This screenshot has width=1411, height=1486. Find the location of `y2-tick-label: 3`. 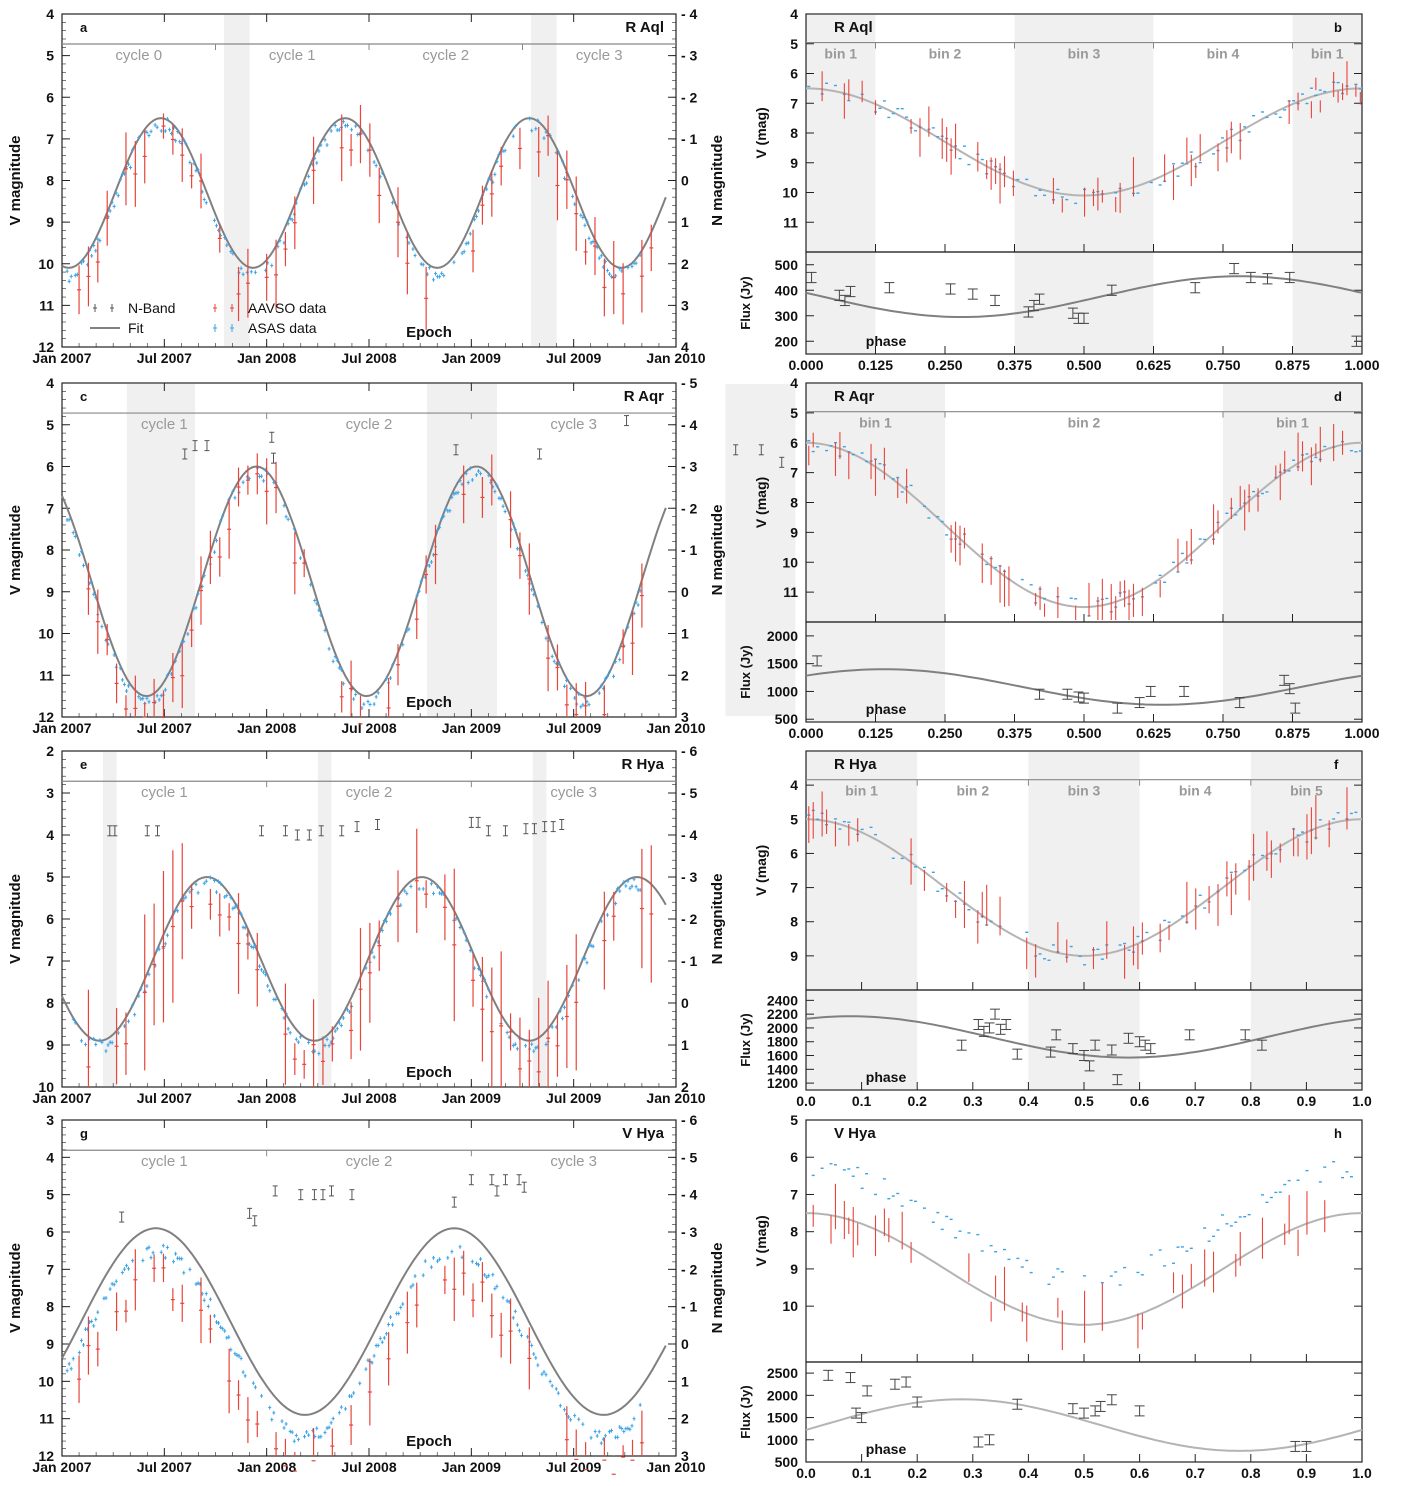

y2-tick-label: 3 is located at coordinates (685, 305).